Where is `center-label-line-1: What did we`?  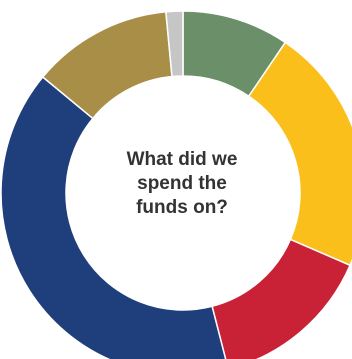
center-label-line-1: What did we is located at coordinates (182, 159).